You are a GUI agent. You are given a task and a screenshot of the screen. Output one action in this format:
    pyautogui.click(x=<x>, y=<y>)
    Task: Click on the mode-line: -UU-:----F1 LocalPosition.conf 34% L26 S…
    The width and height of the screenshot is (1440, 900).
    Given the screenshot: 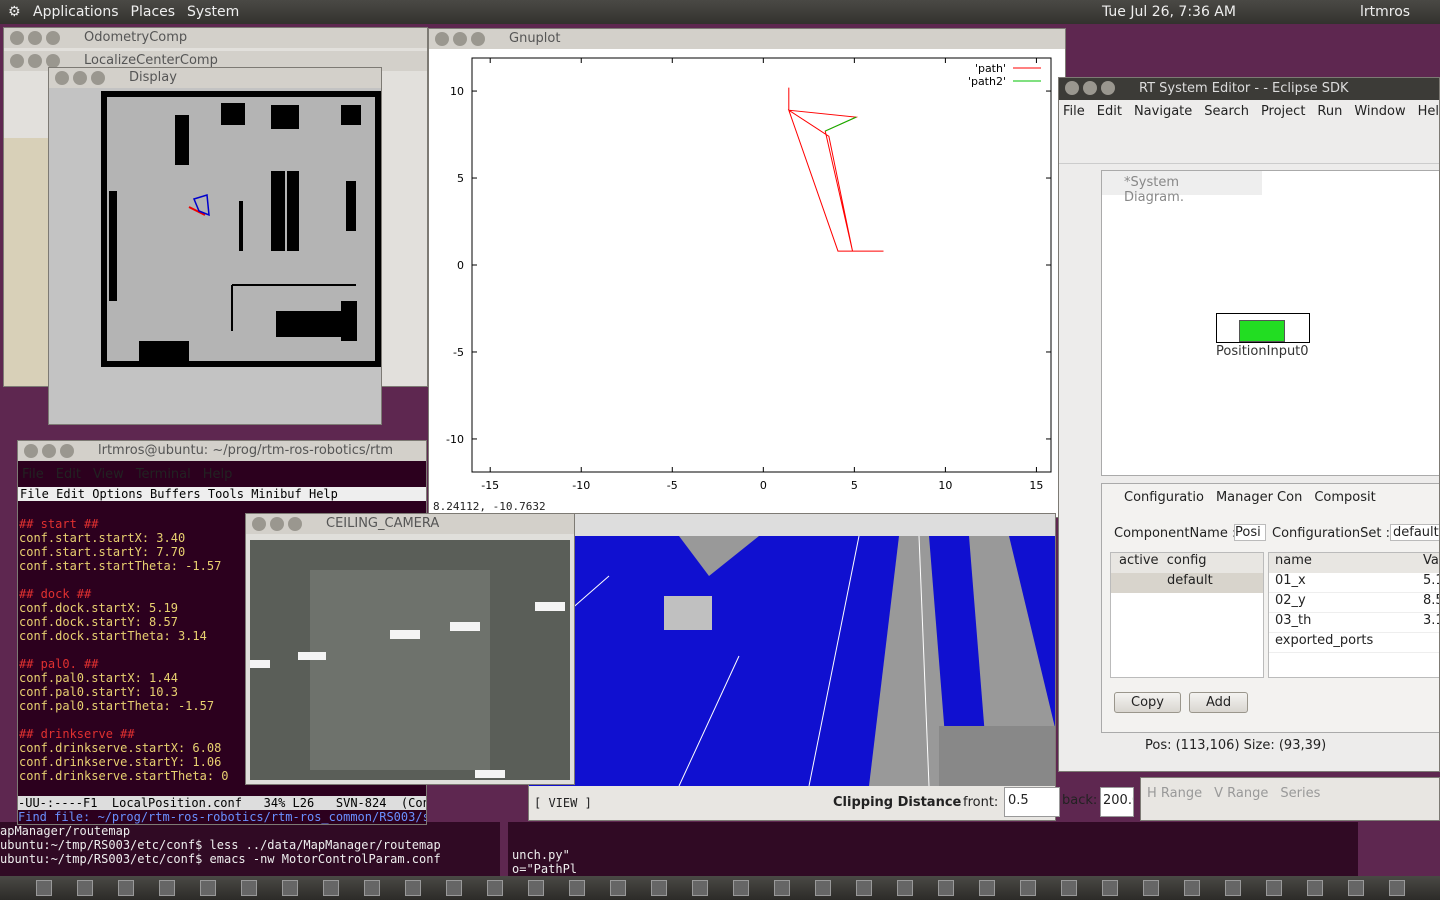 What is the action you would take?
    pyautogui.click(x=222, y=803)
    